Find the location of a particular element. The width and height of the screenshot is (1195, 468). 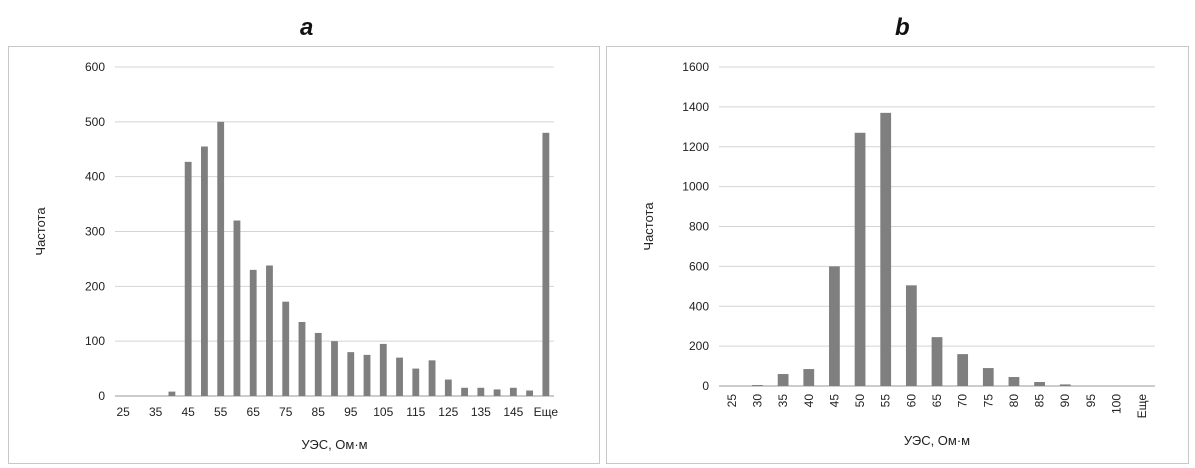

x-tick-label: 50 is located at coordinates (860, 401).